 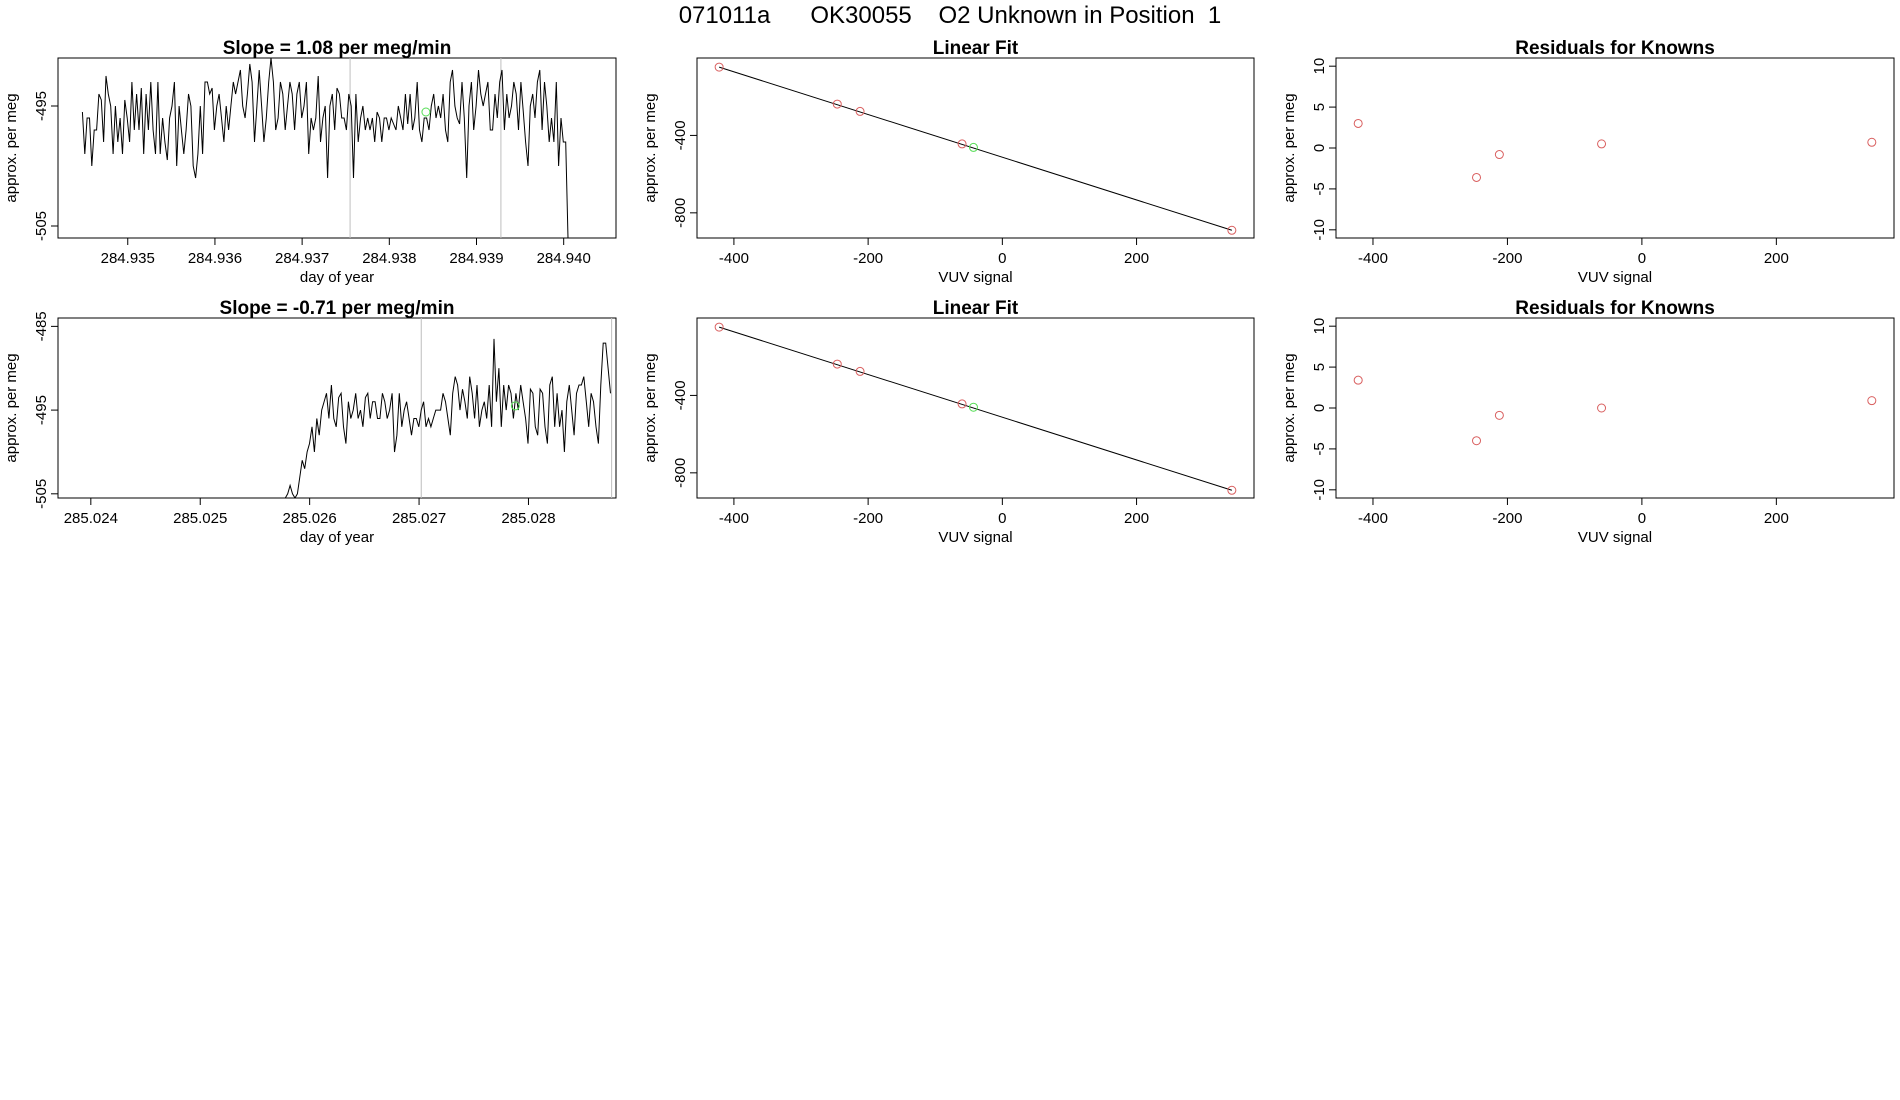 What do you see at coordinates (1319, 490) in the screenshot?
I see `y-tick-label: -10` at bounding box center [1319, 490].